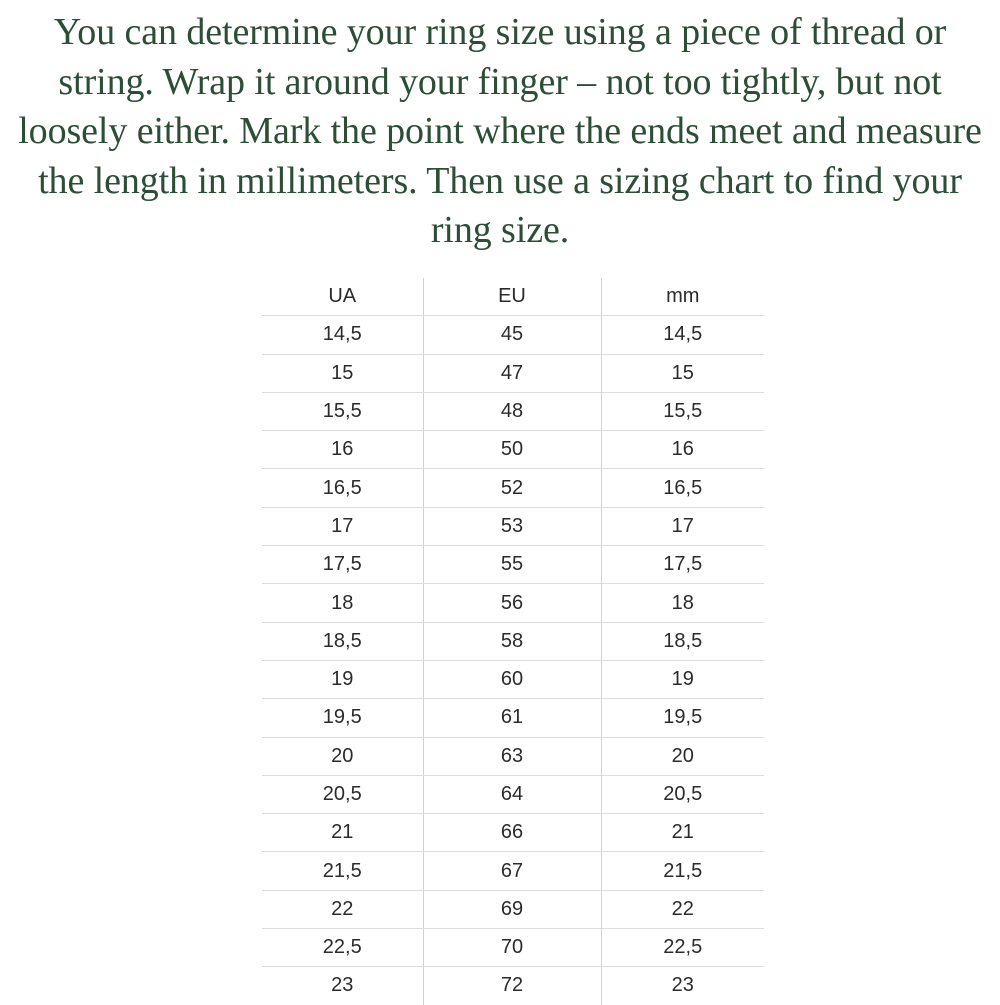 The width and height of the screenshot is (1000, 1005). What do you see at coordinates (682, 871) in the screenshot?
I see `cell-mm: 21,5` at bounding box center [682, 871].